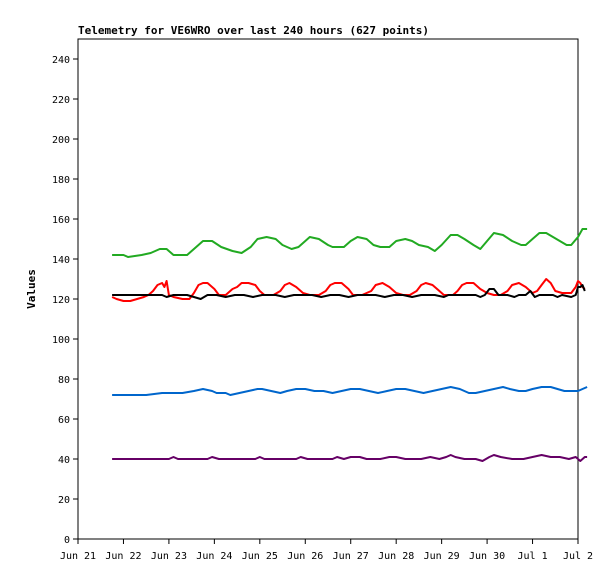  I want to click on y-tick-label: 60, so click(64, 420).